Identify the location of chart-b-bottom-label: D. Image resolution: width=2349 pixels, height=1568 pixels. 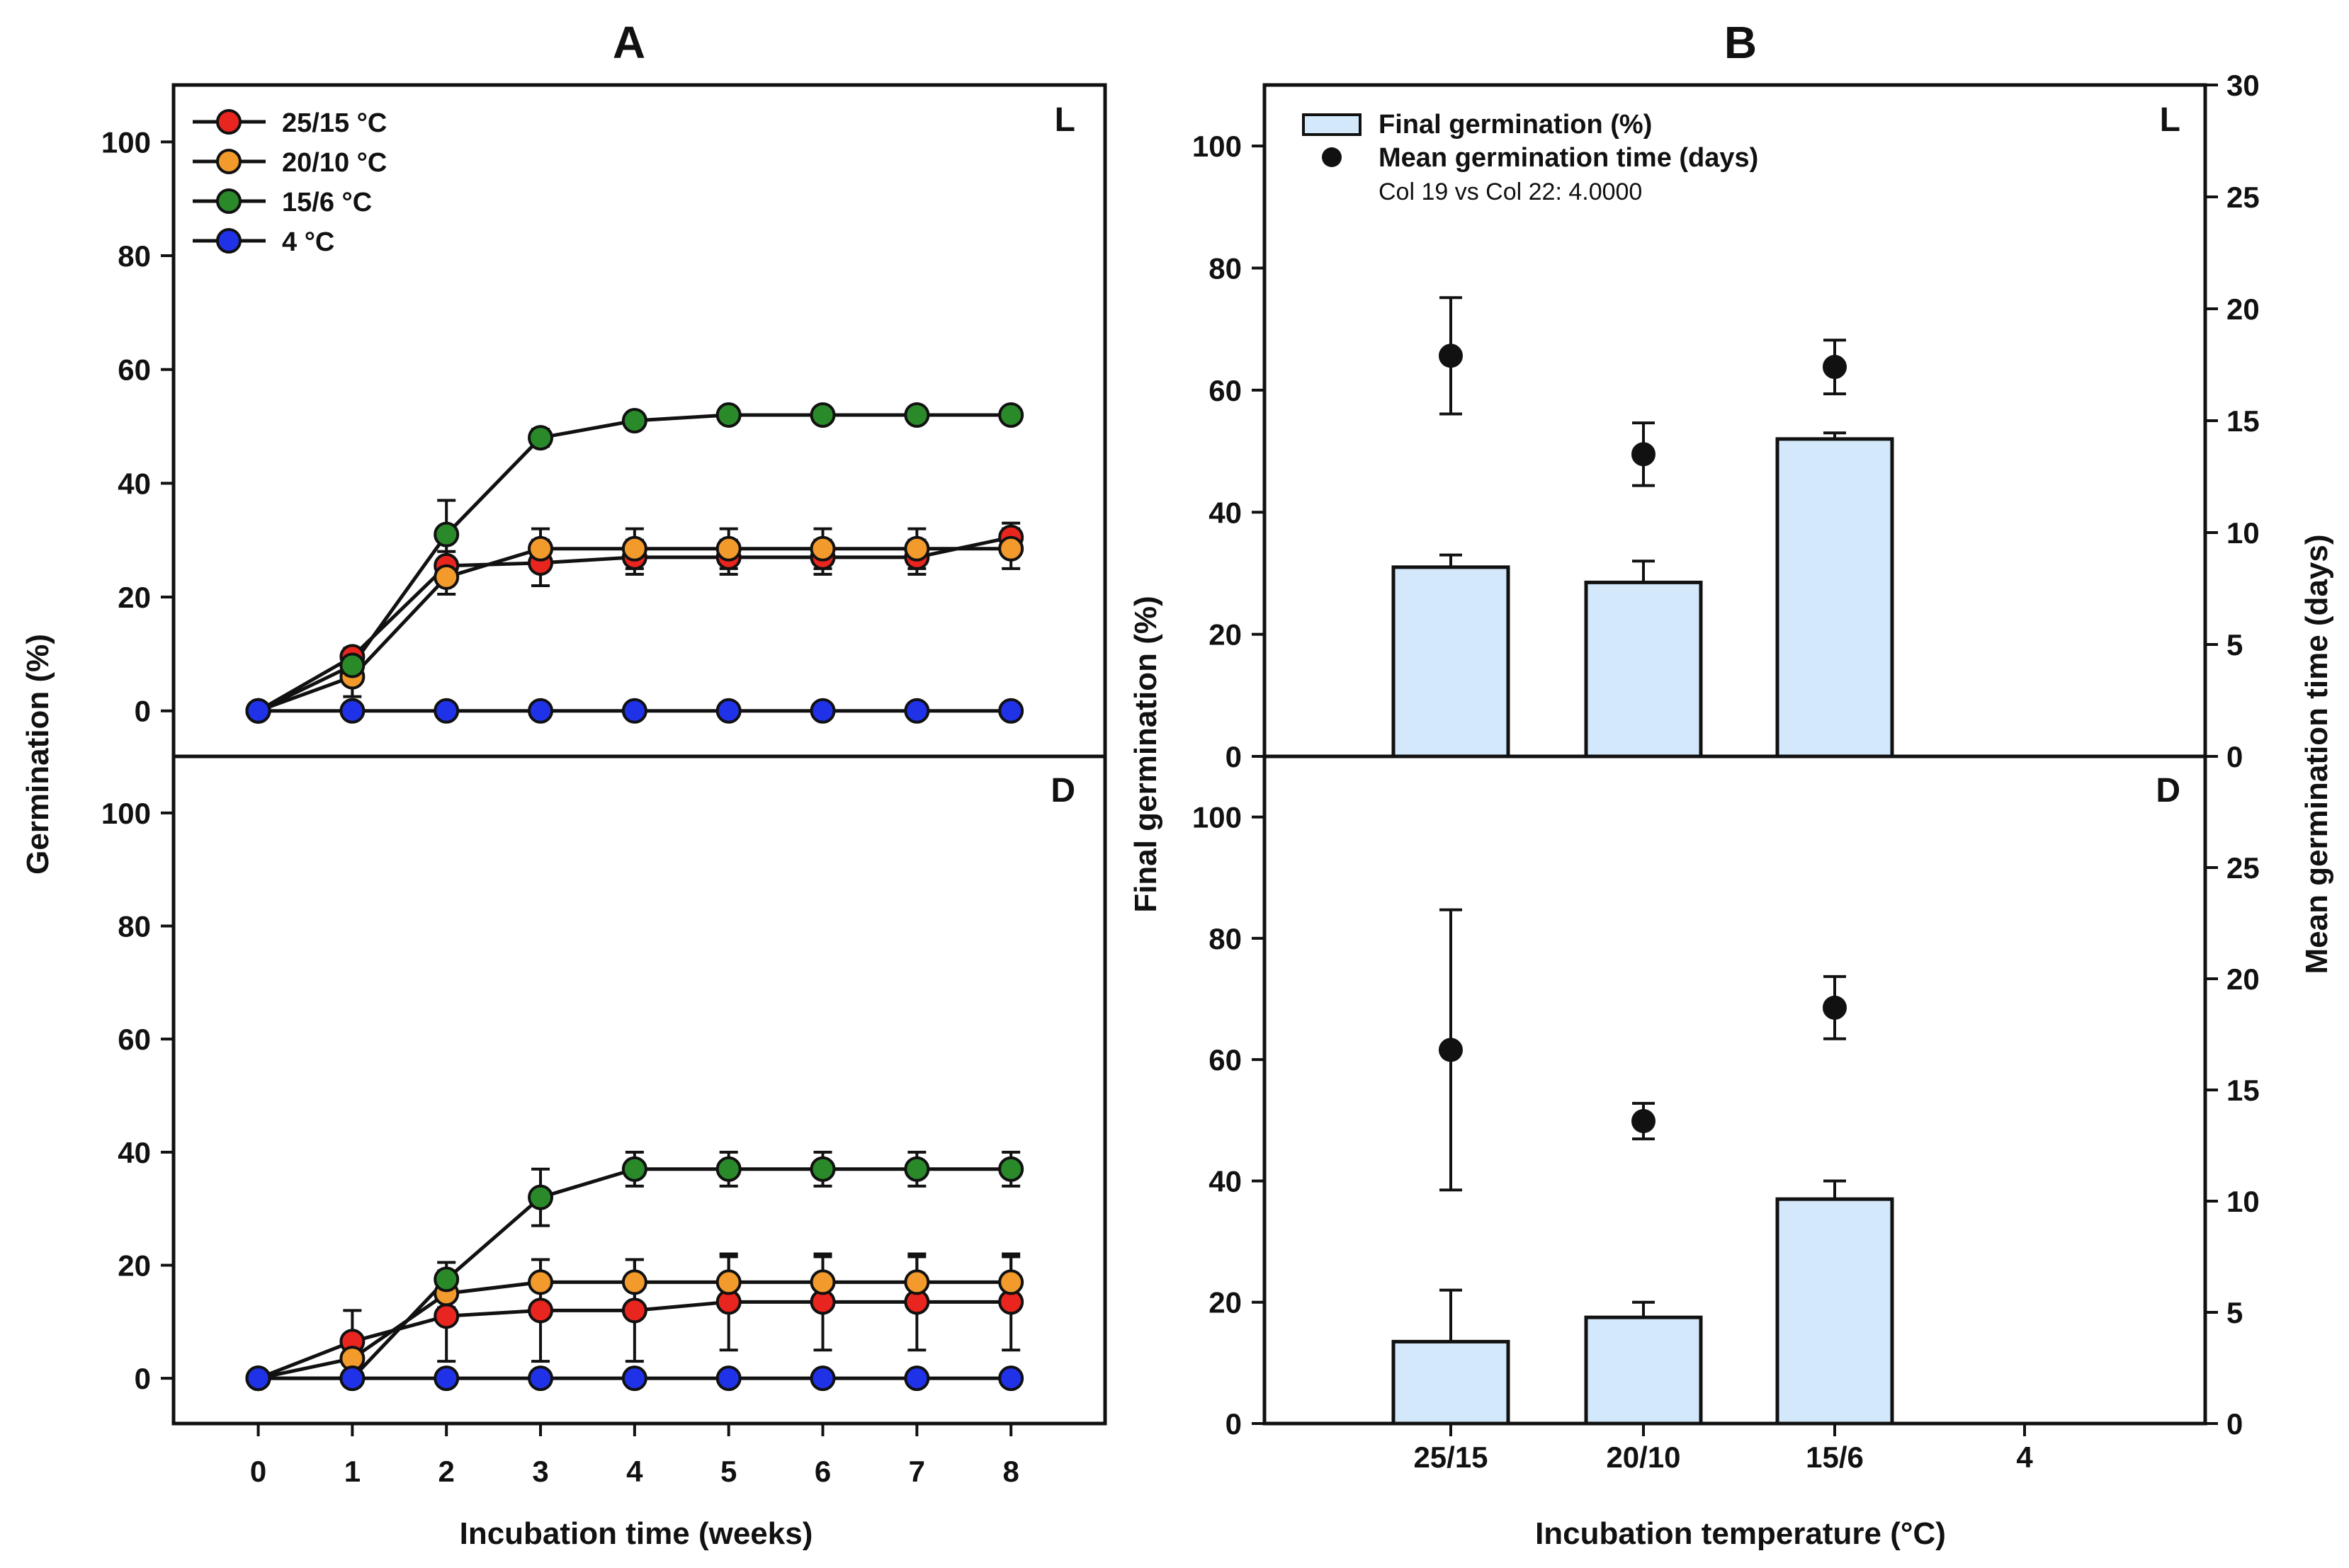
(2168, 790).